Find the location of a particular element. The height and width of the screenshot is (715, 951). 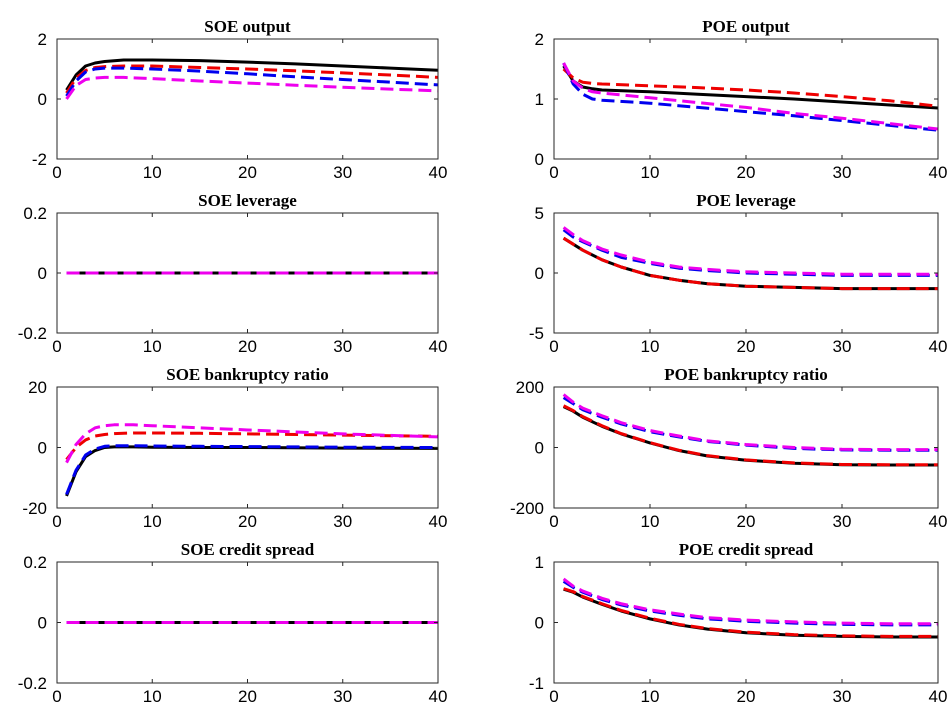

poe-bankruptcy-ratio-axes-box is located at coordinates (746, 447).